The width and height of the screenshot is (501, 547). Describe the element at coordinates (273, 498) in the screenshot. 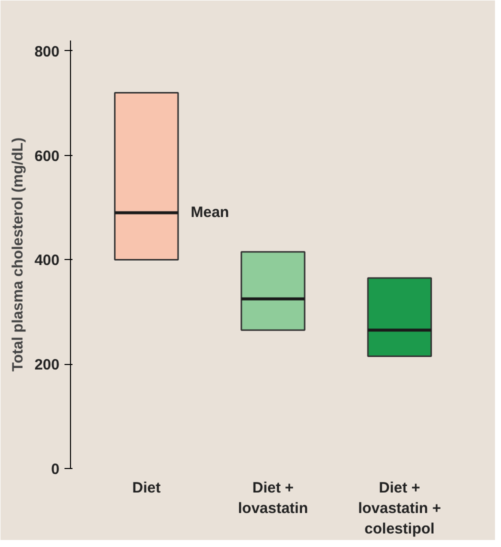

I see `x-tick-label: Diet + lovastatin` at that location.